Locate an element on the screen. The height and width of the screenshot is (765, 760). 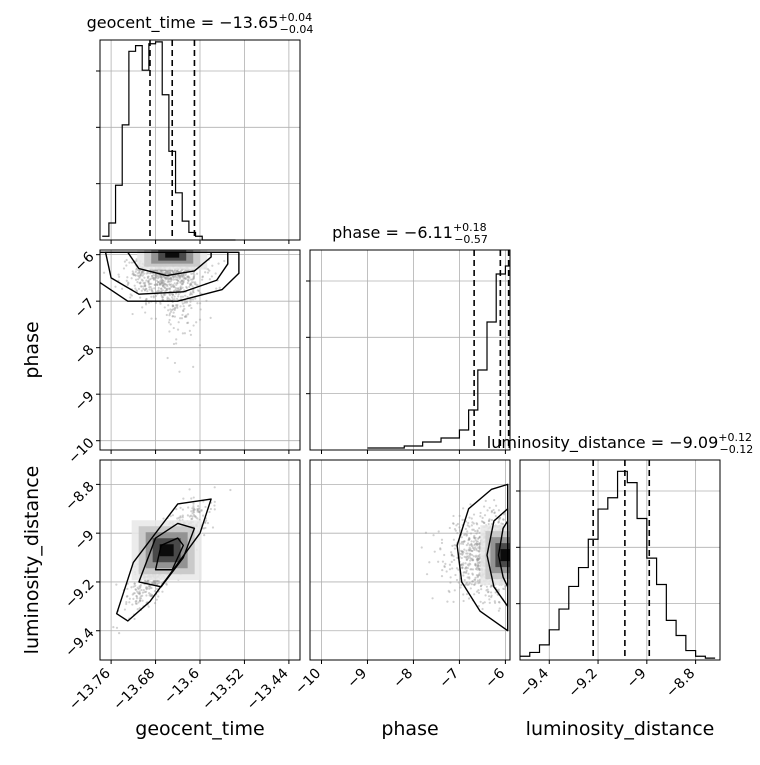
hist-phase-hgrid is located at coordinates (408, 337).